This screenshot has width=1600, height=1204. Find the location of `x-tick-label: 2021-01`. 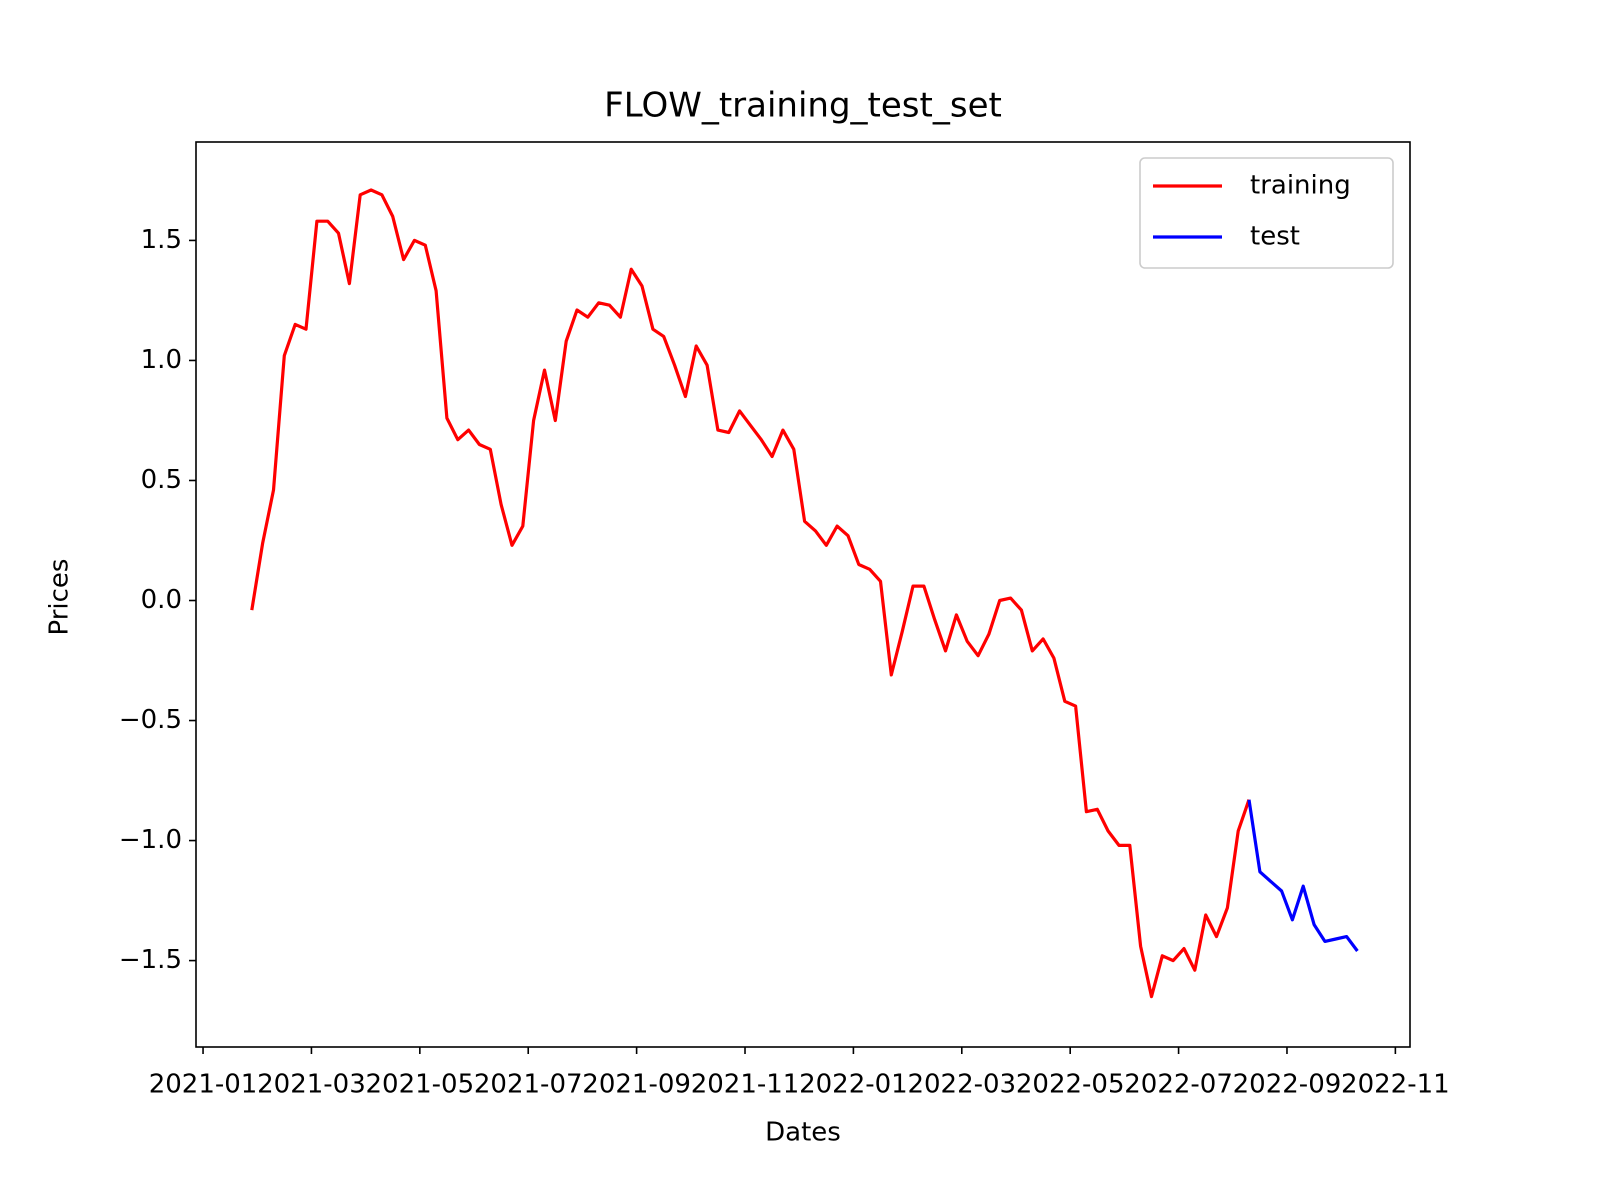

x-tick-label: 2021-01 is located at coordinates (203, 1085).